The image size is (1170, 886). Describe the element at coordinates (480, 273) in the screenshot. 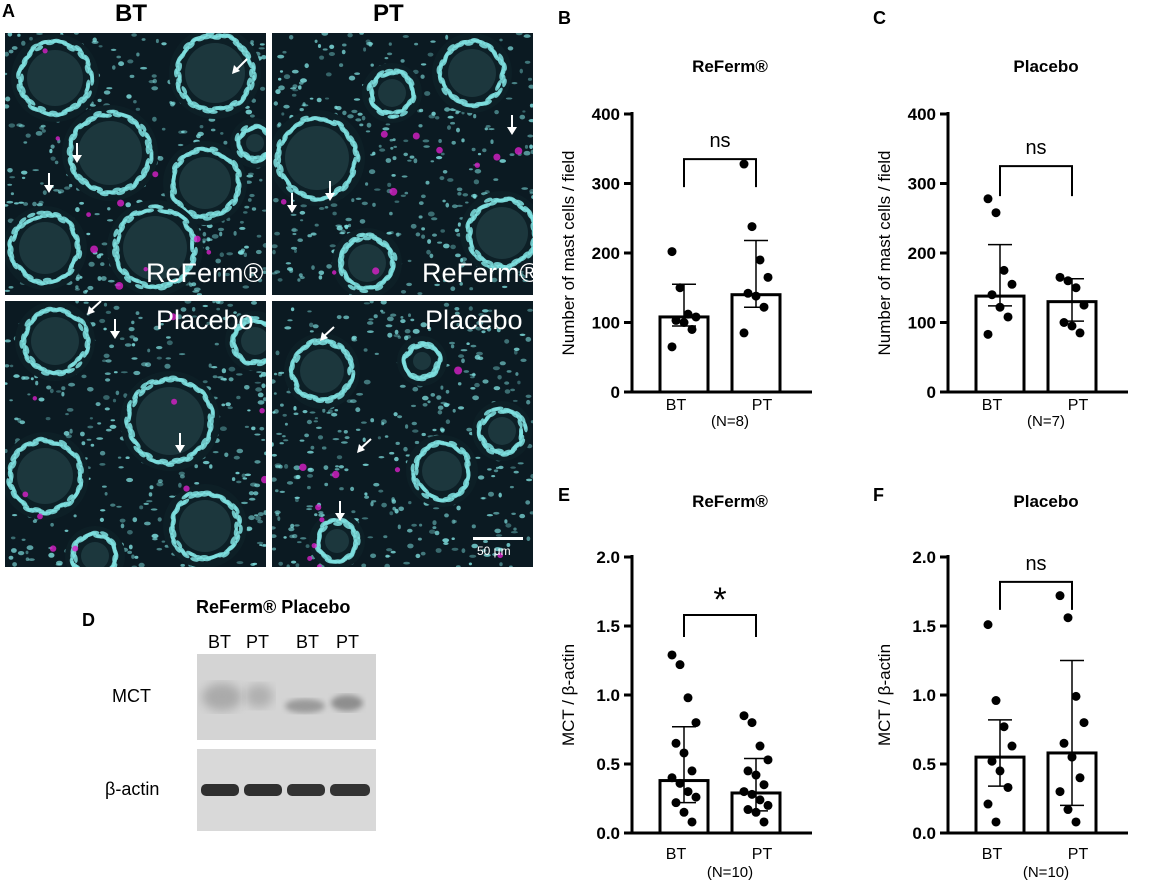

I see `micrograph-label-referm-pt: ReFerm®` at that location.